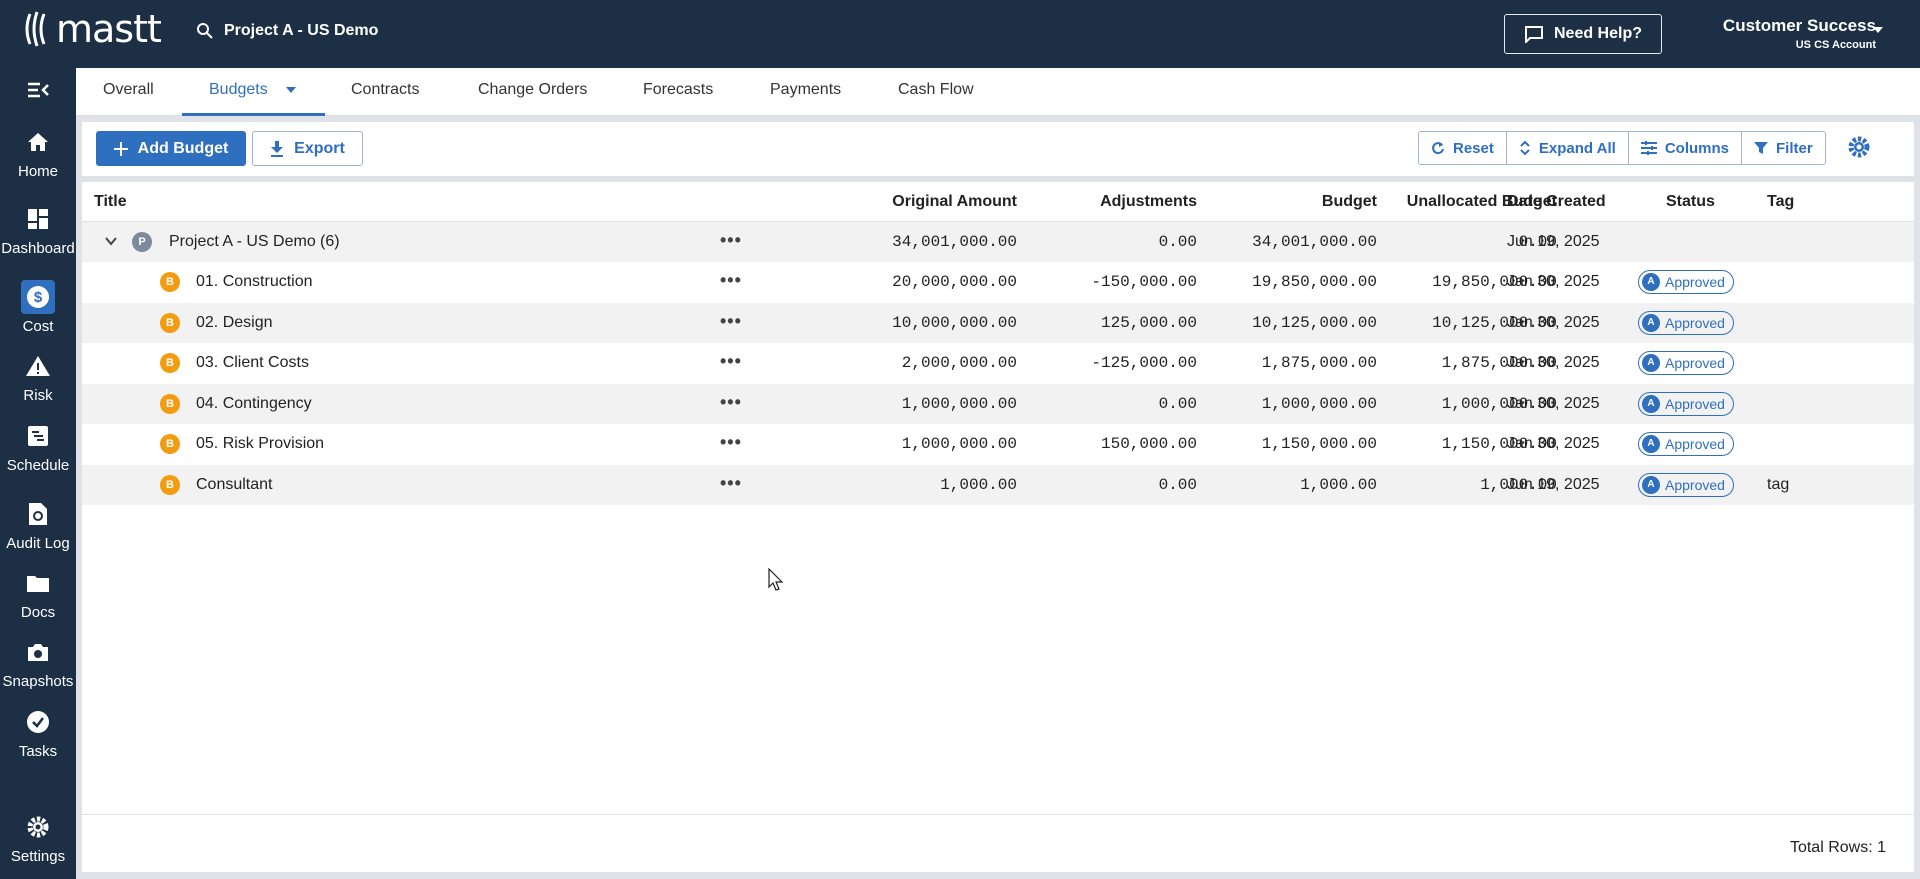  Describe the element at coordinates (254, 281) in the screenshot. I see `row-title: 01. Construction` at that location.